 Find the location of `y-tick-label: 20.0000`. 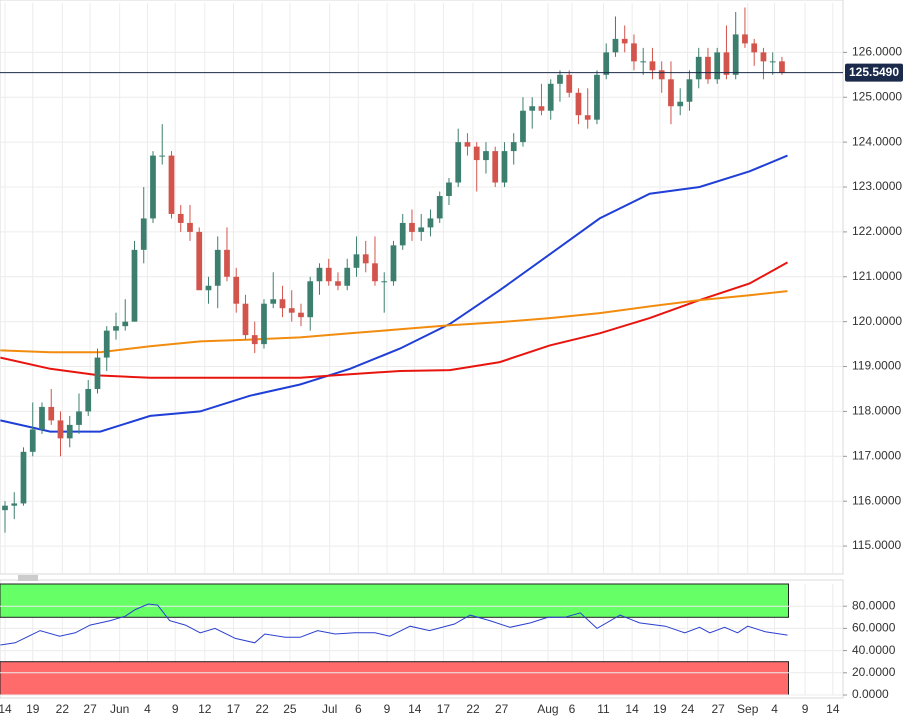

y-tick-label: 20.0000 is located at coordinates (874, 672).